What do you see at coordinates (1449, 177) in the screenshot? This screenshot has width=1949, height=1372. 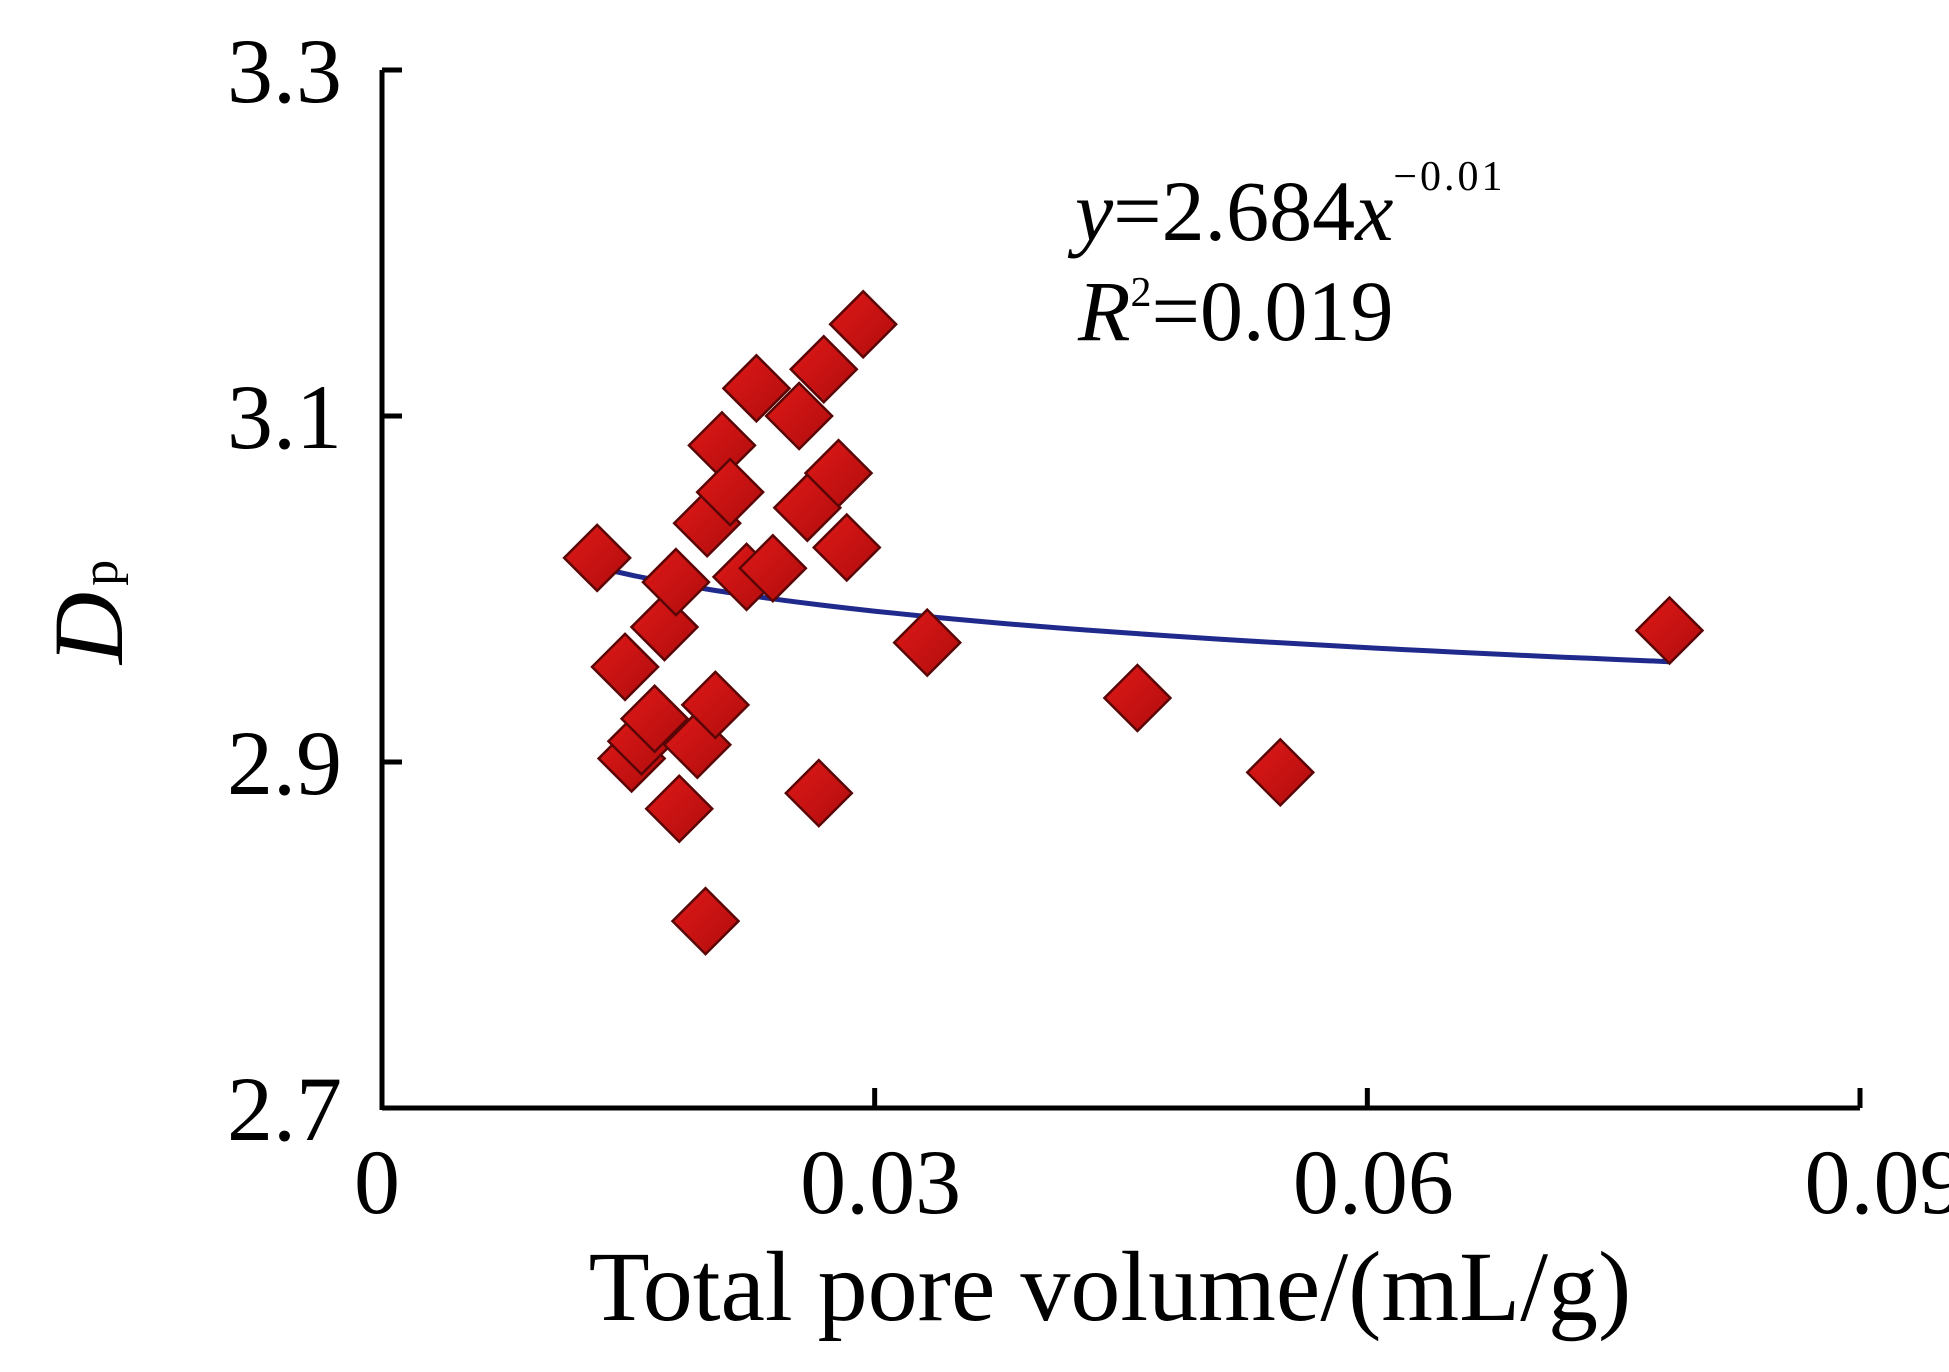 I see `equation-exponent: −0.01` at bounding box center [1449, 177].